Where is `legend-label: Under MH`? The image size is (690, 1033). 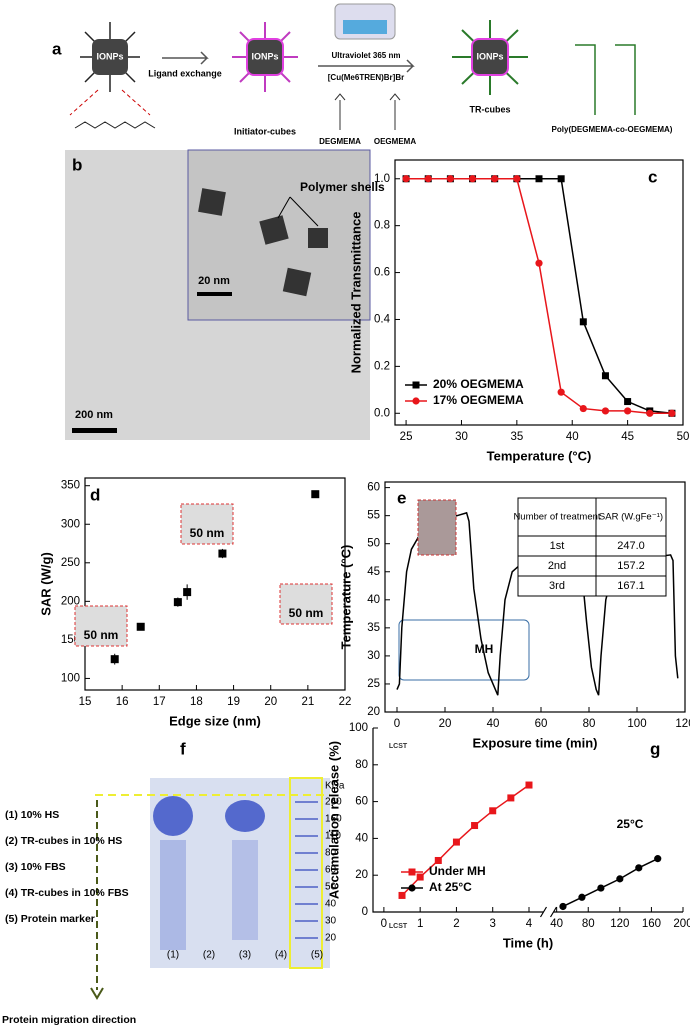
legend-label: Under MH is located at coordinates (457, 871).